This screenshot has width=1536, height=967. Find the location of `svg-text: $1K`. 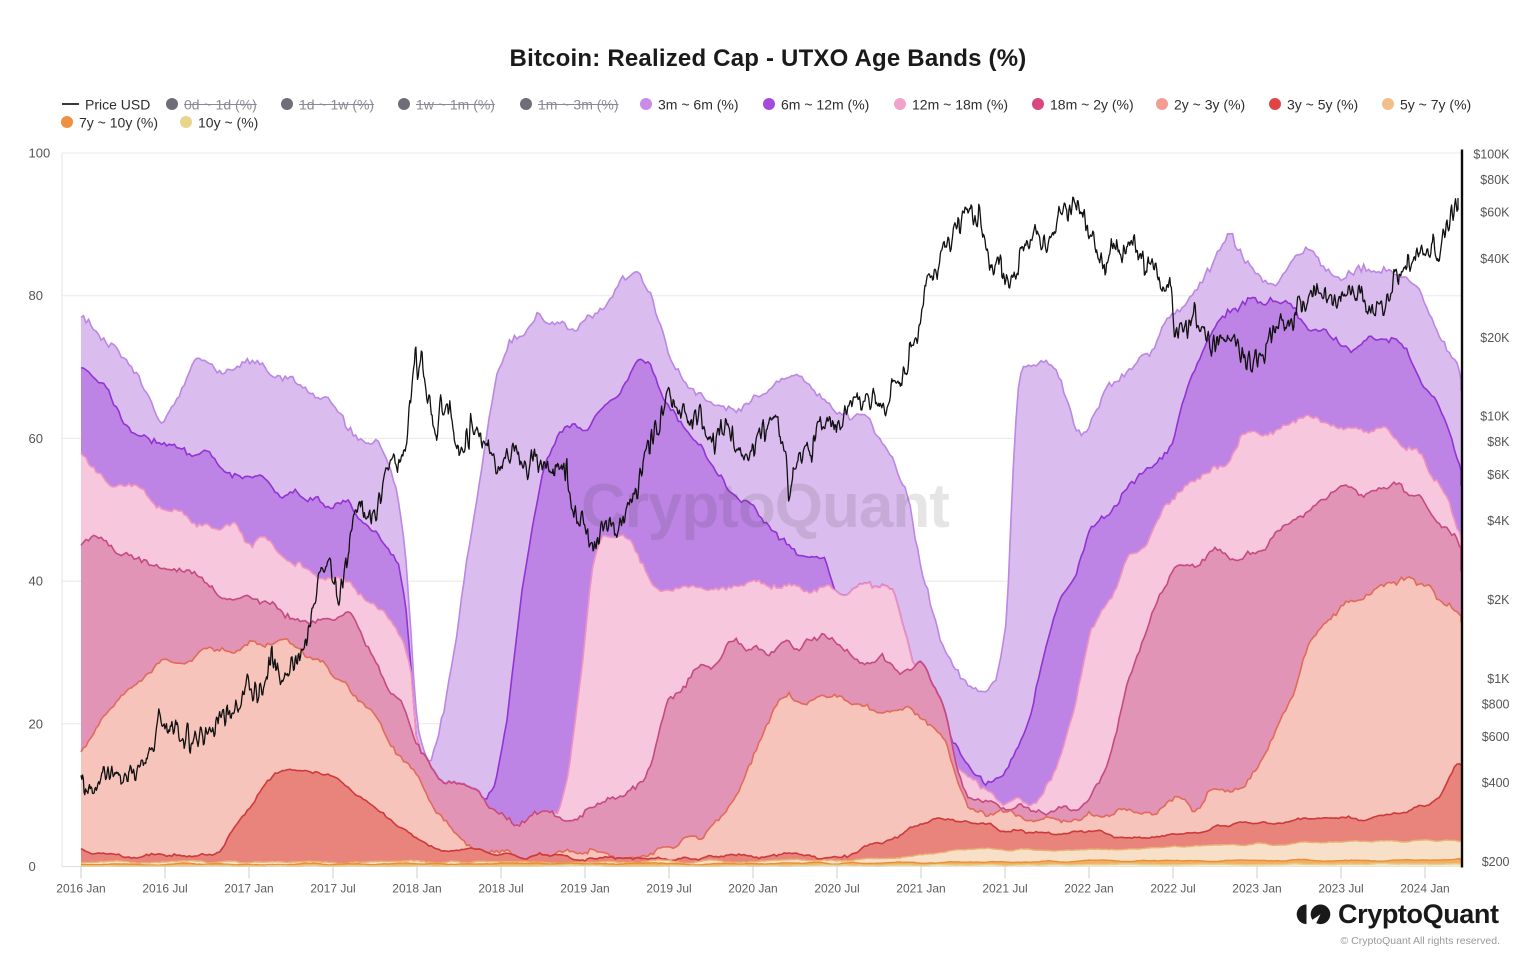

svg-text: $1K is located at coordinates (1498, 679).